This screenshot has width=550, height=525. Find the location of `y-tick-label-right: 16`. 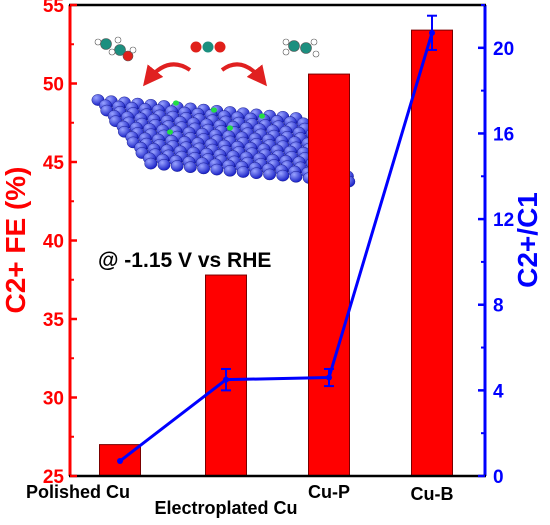

y-tick-label-right: 16 is located at coordinates (503, 134).